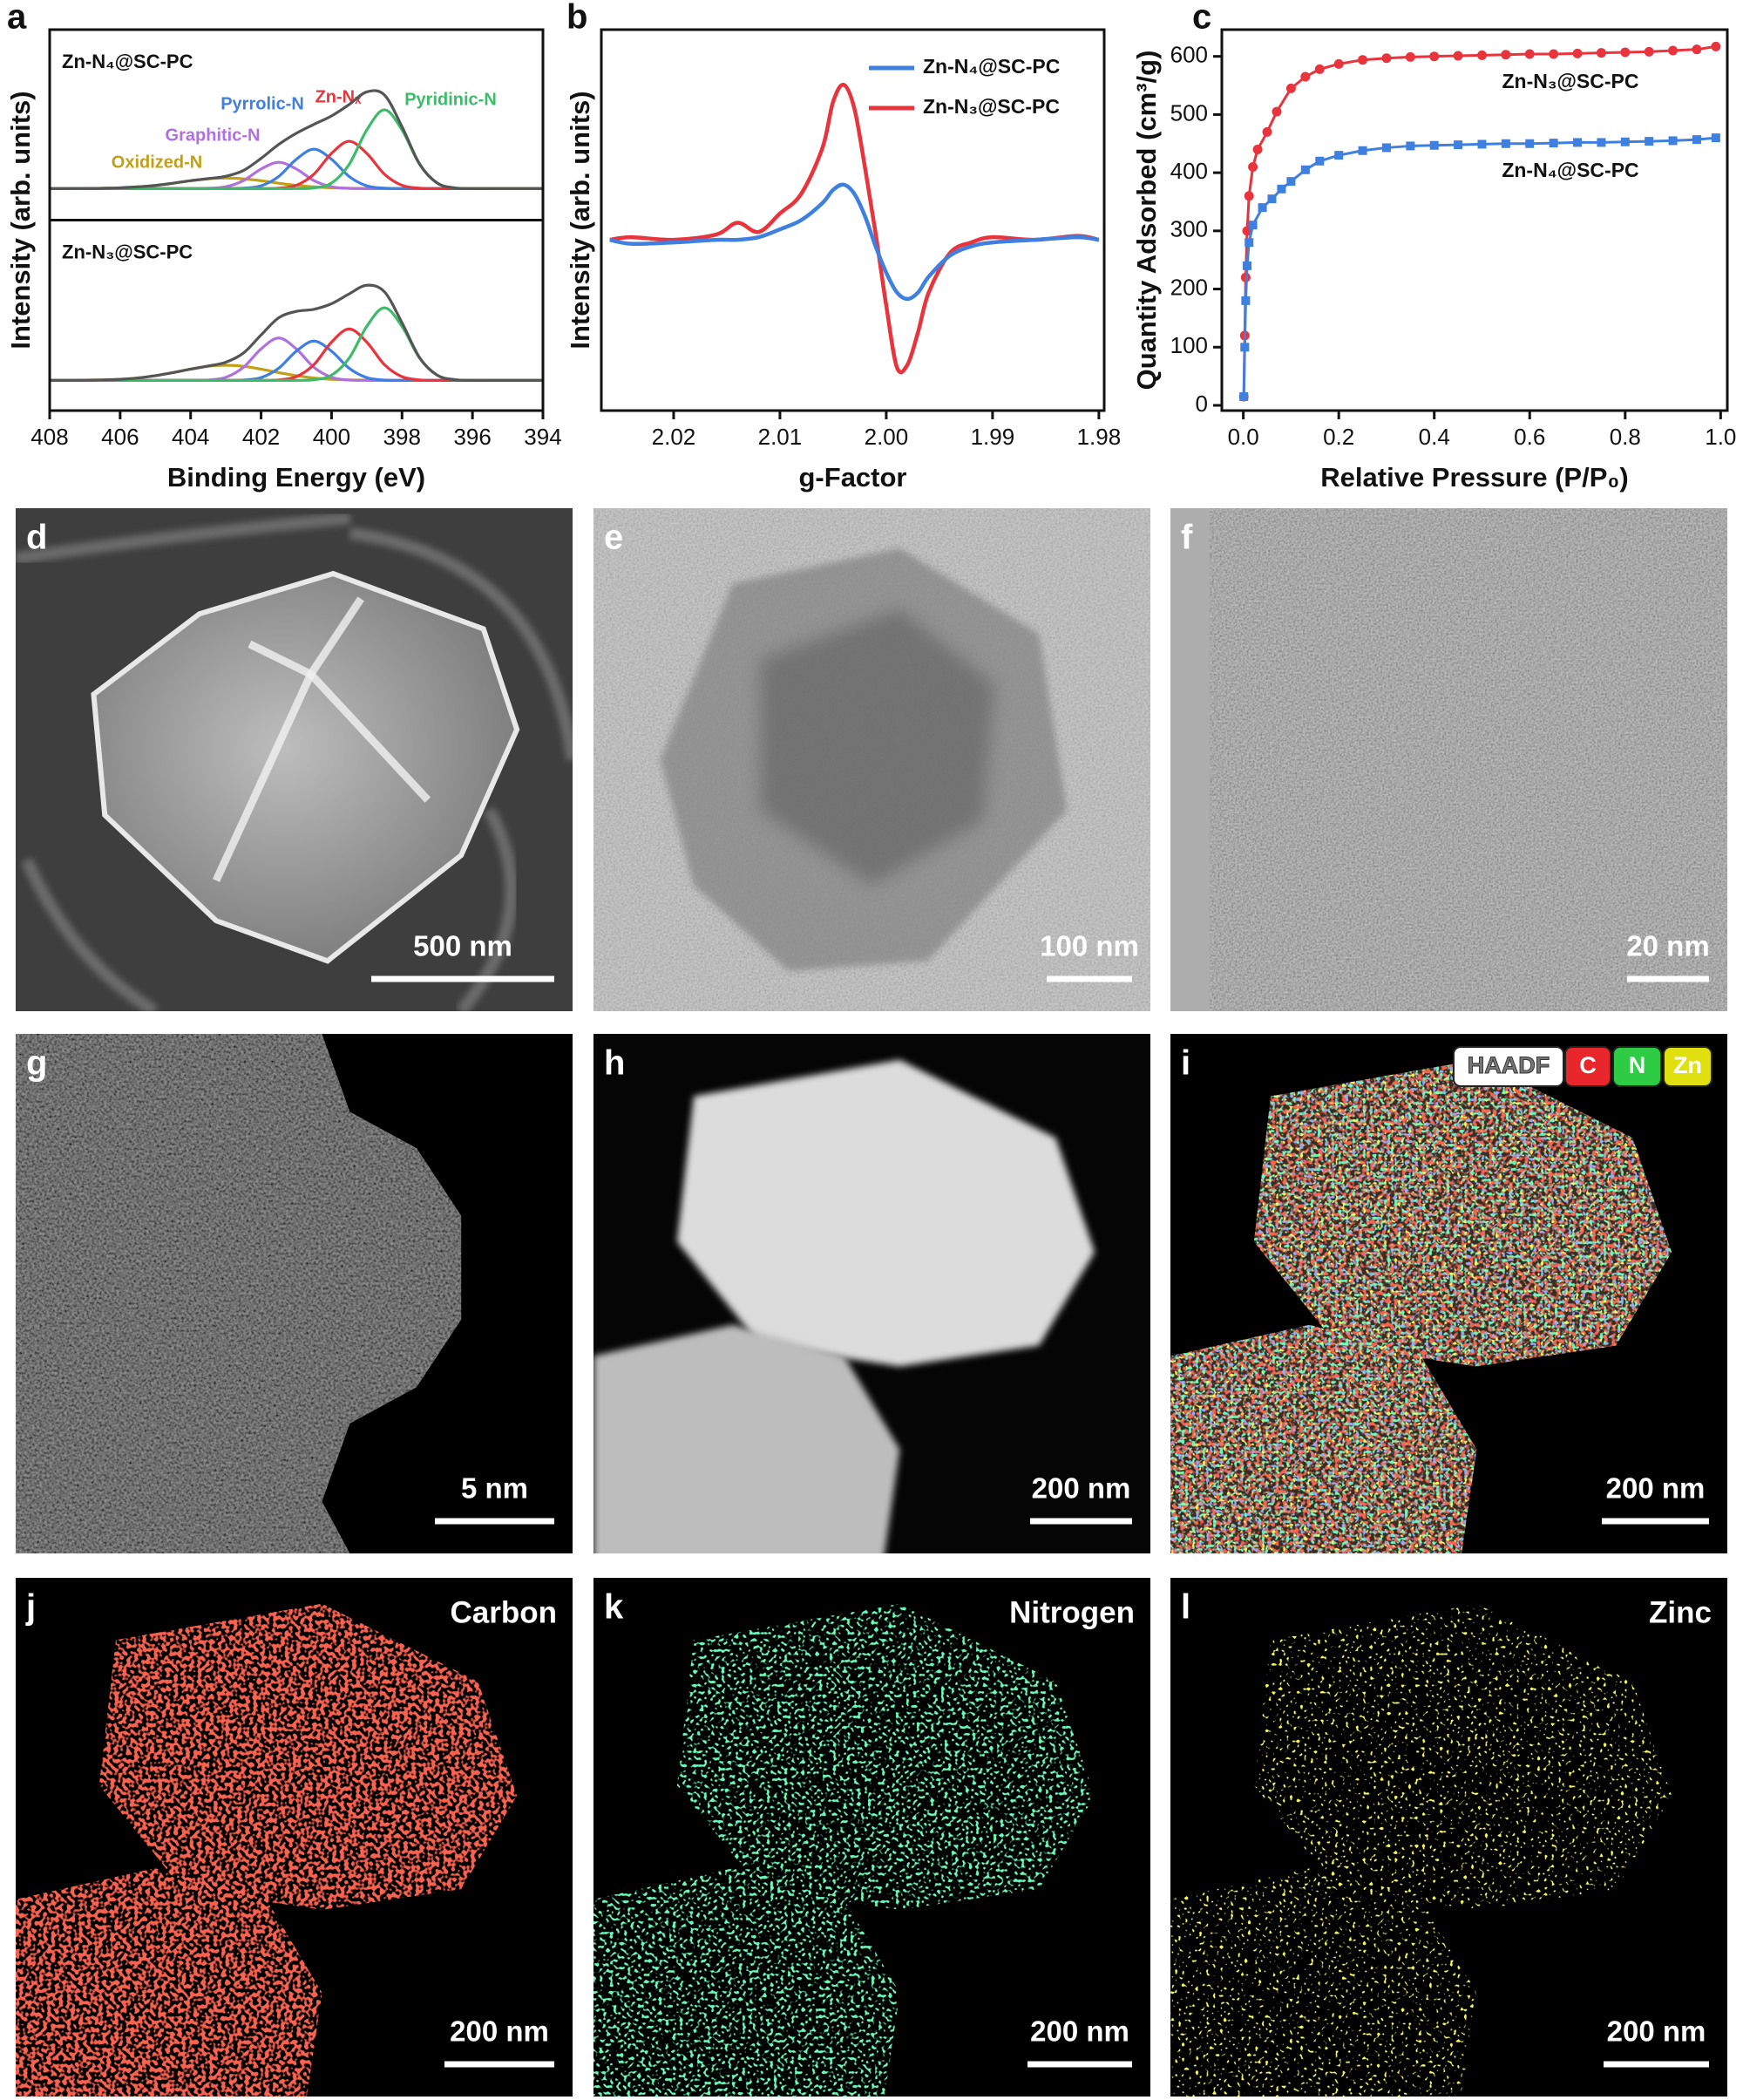 This screenshot has height=2100, width=1743. Describe the element at coordinates (1721, 437) in the screenshot. I see `x-tick-label: 1.0` at that location.